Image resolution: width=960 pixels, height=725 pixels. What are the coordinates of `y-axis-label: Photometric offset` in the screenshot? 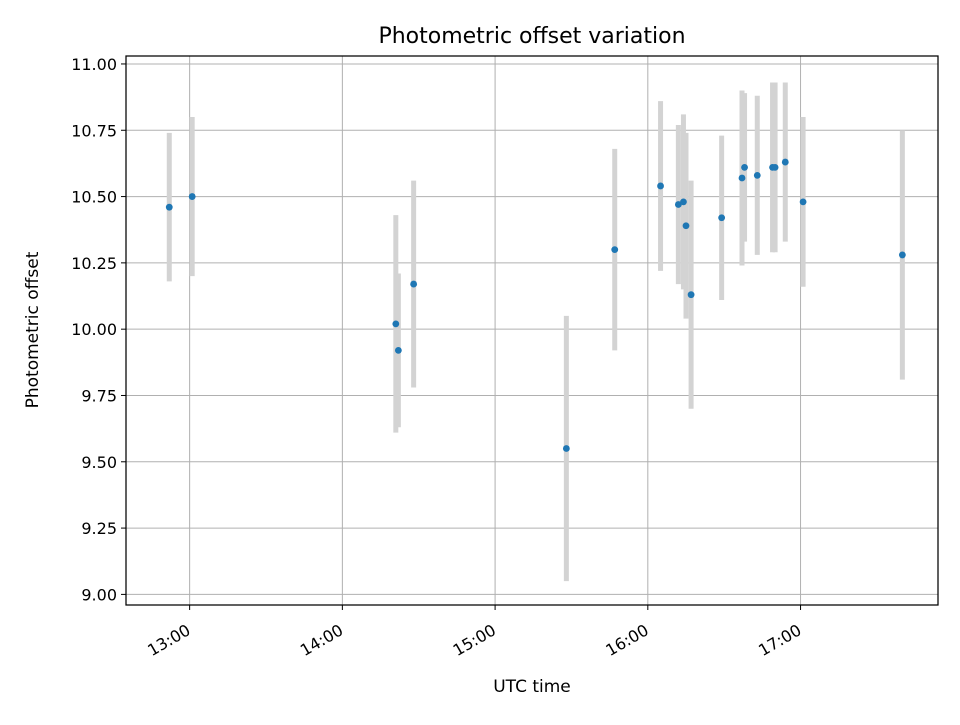 It's located at (33, 329).